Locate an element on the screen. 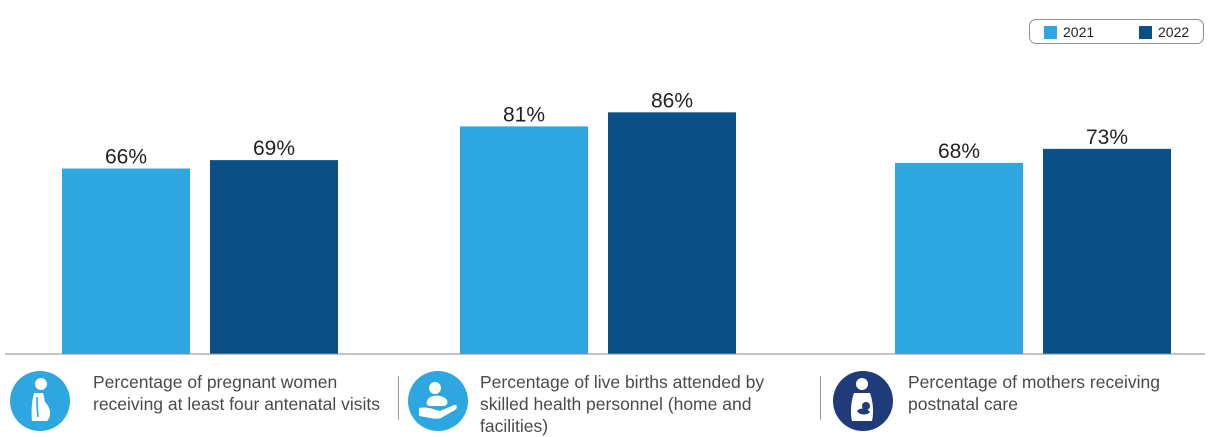 This screenshot has height=437, width=1210. legend-label-2021: 2021 is located at coordinates (1079, 32).